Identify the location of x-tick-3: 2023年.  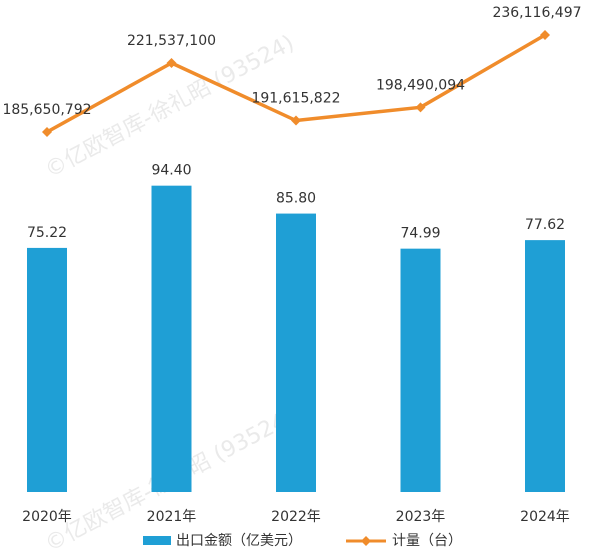
(421, 517).